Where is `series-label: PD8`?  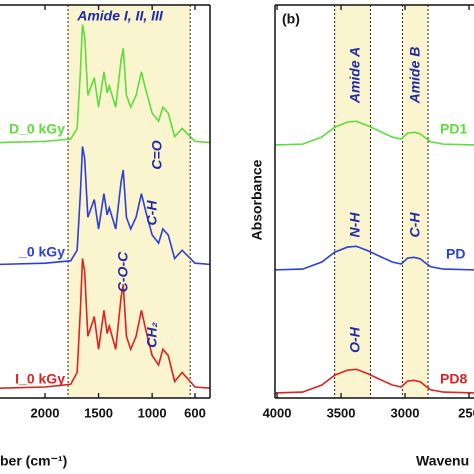
series-label: PD8 is located at coordinates (453, 379).